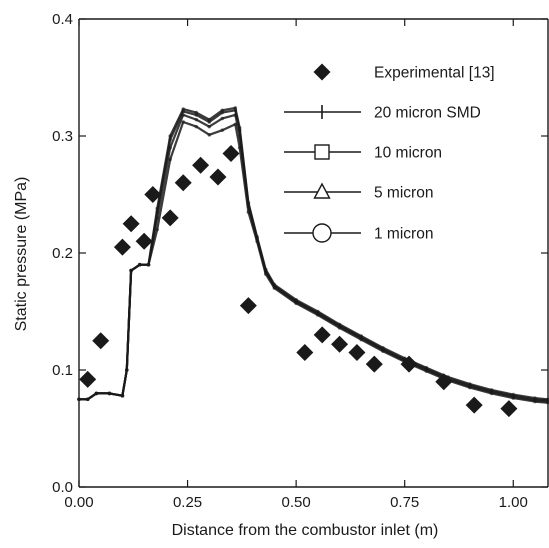 The image size is (549, 548). What do you see at coordinates (62, 19) in the screenshot?
I see `y-tick-label-4: 0.4` at bounding box center [62, 19].